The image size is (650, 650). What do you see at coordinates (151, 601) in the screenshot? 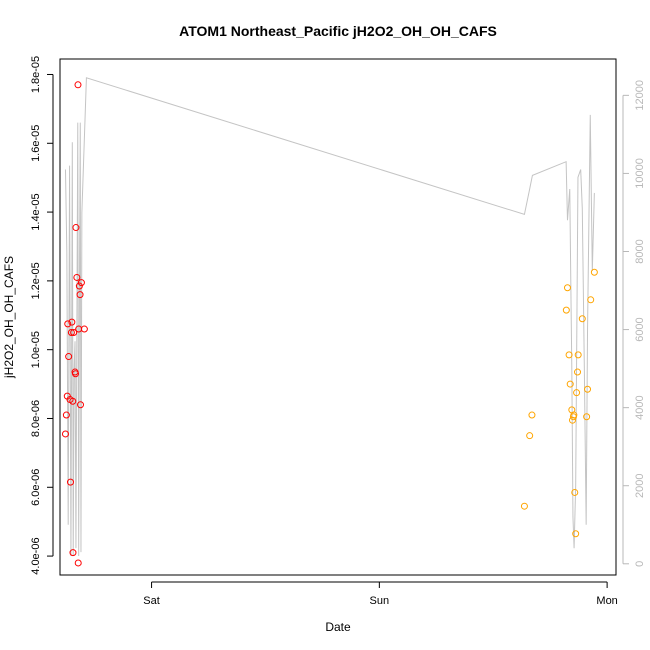
I see `x-tick-label: Sat` at bounding box center [151, 601].